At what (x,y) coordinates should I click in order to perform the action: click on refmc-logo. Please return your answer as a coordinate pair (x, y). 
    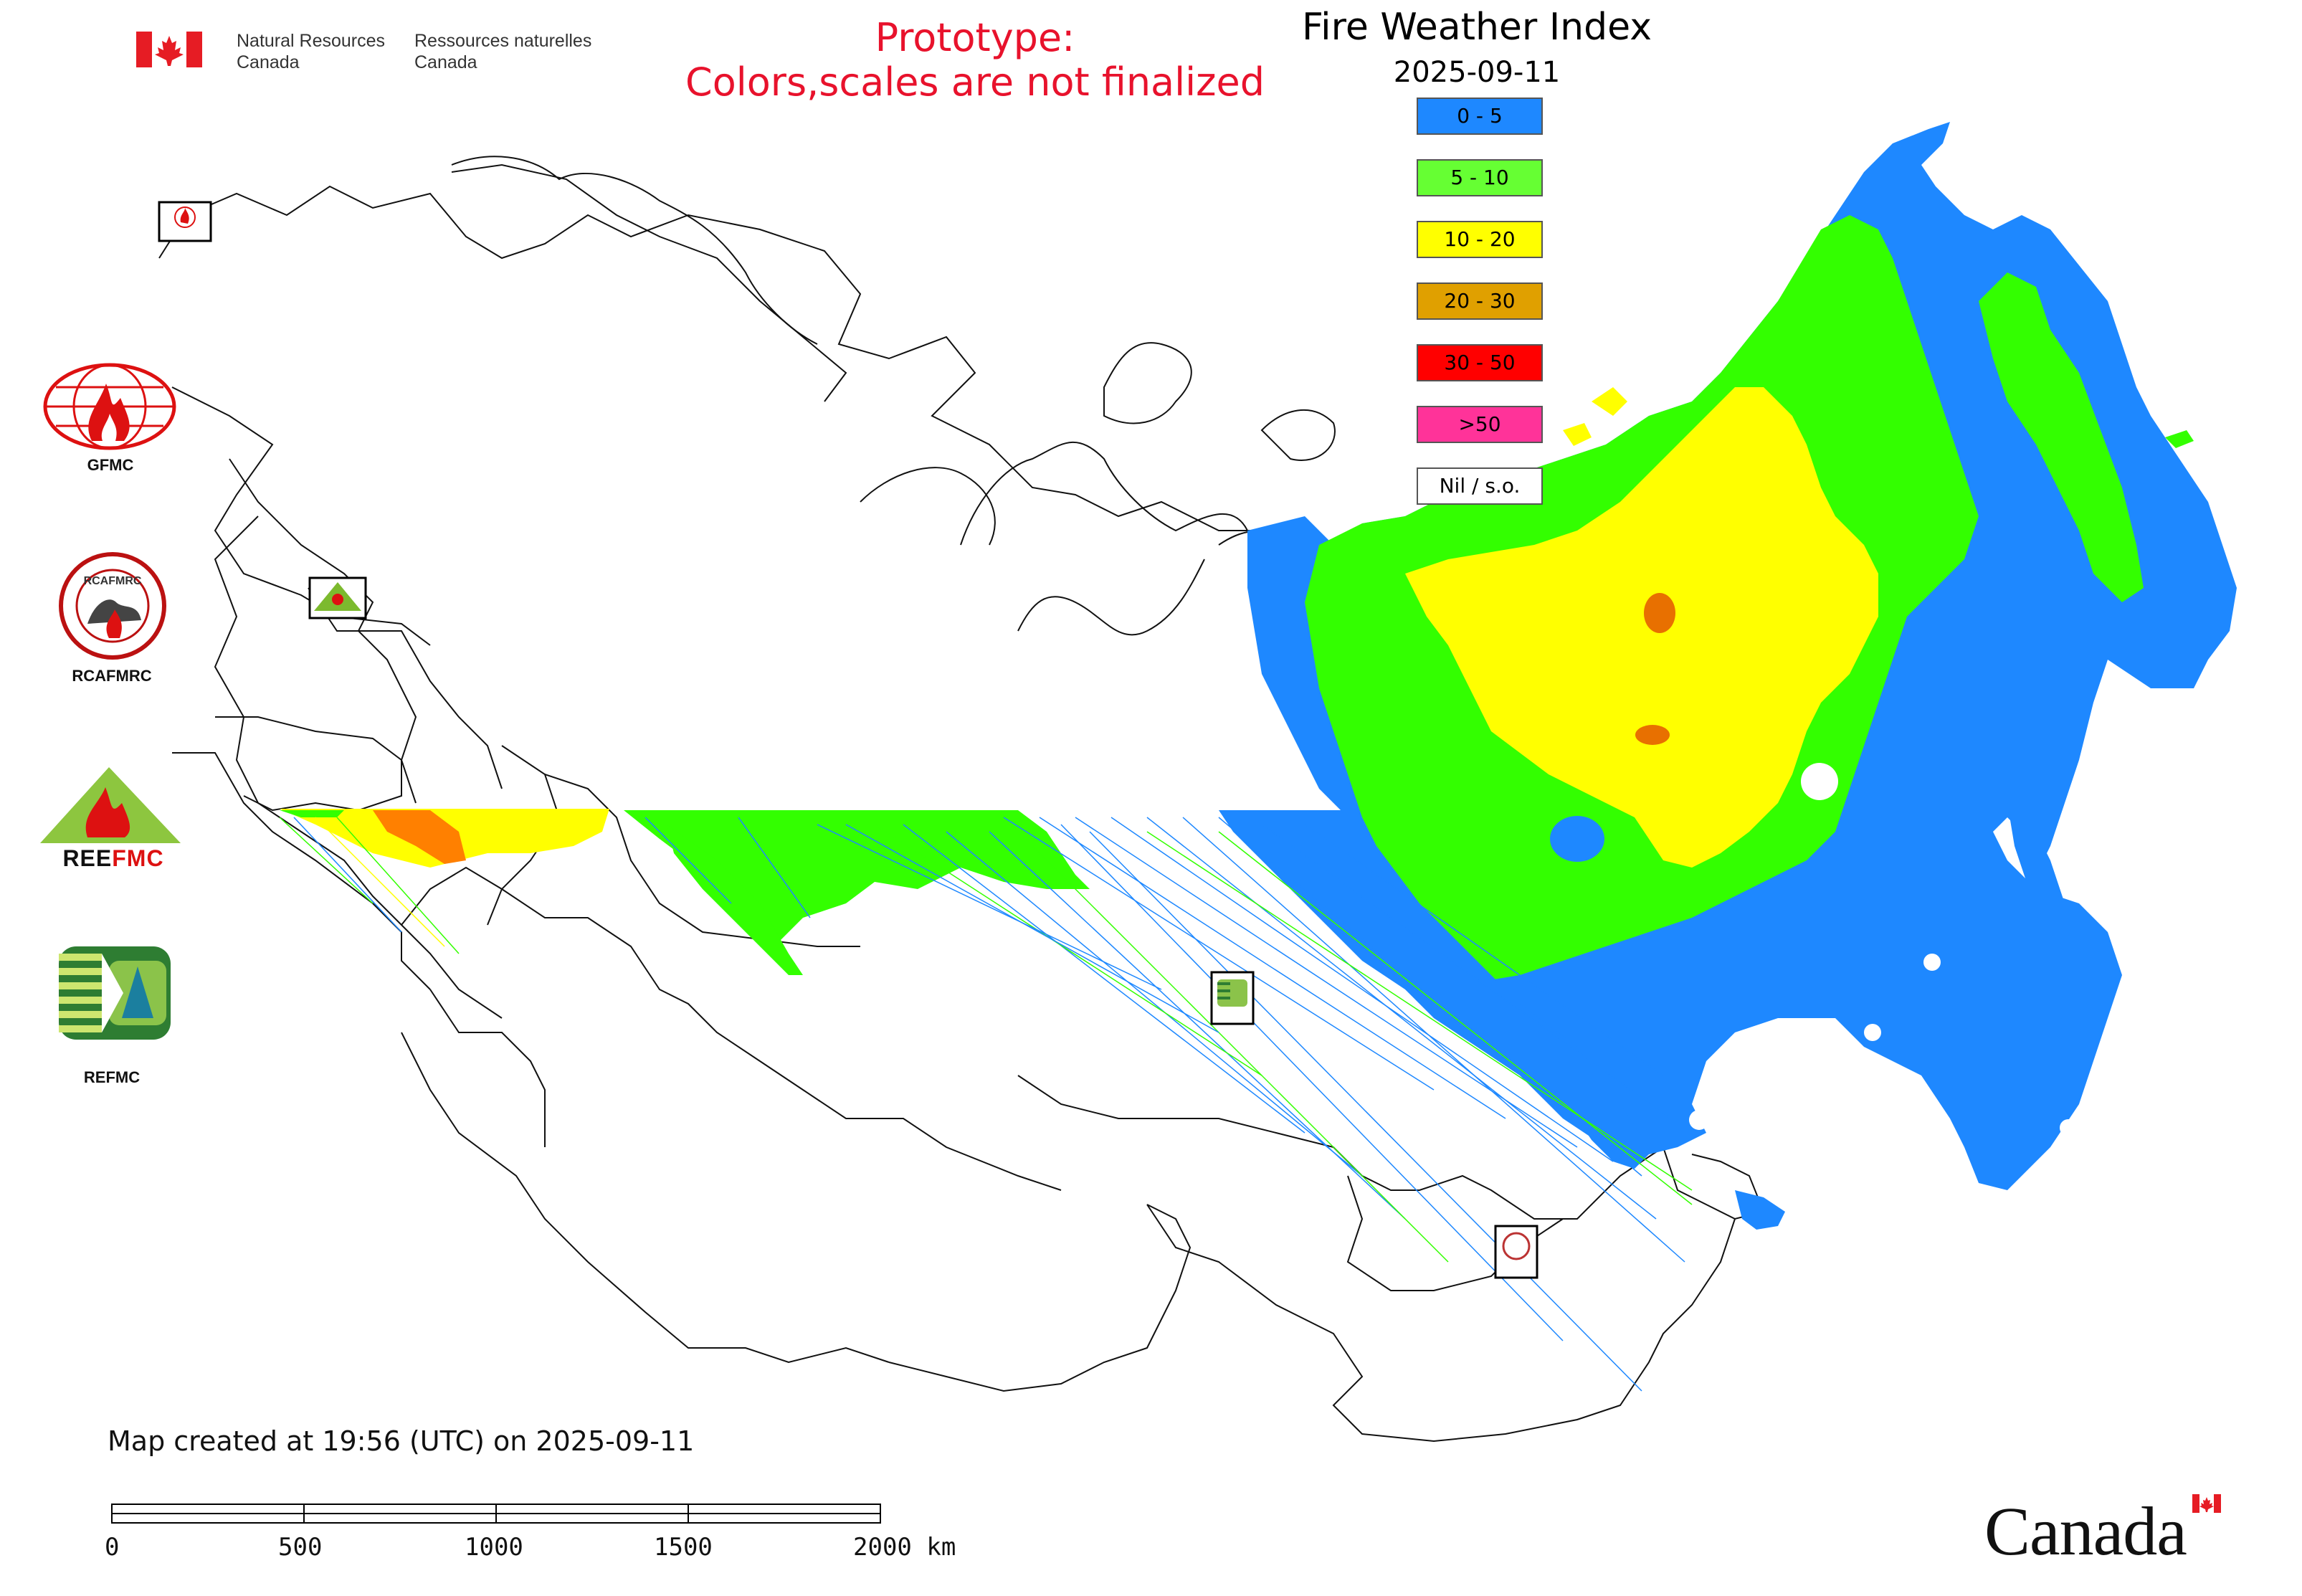
    Looking at the image, I should click on (115, 993).